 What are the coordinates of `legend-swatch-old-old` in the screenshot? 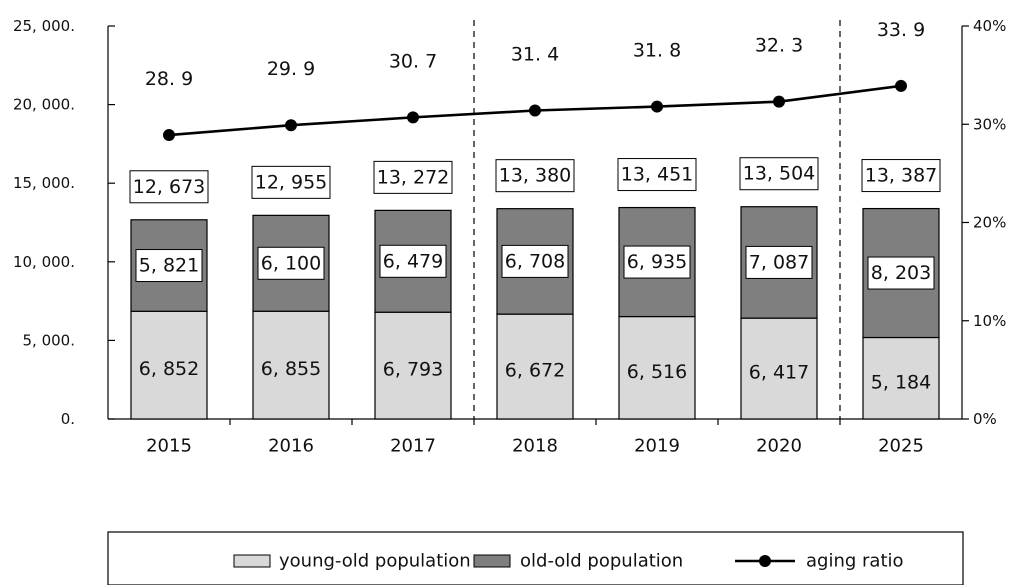 It's located at (492, 561).